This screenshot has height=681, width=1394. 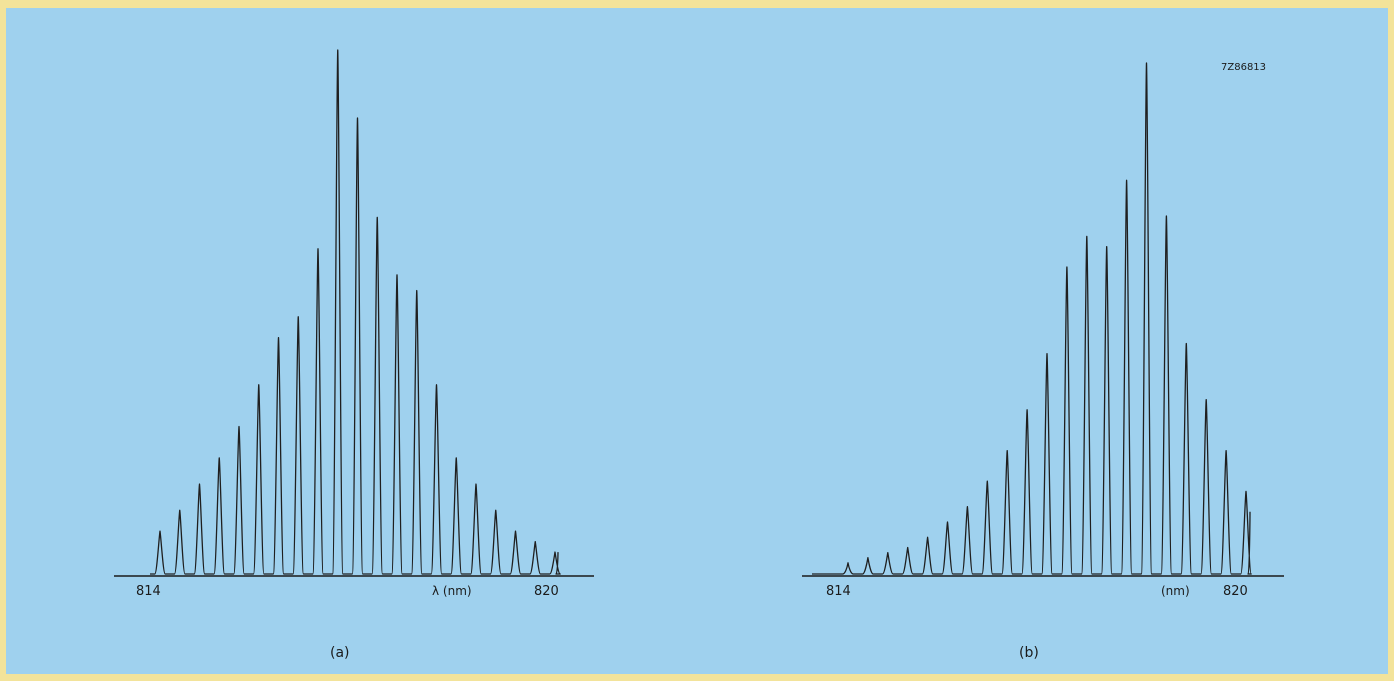 I want to click on x-tick-label-start-b: 814, so click(x=838, y=591).